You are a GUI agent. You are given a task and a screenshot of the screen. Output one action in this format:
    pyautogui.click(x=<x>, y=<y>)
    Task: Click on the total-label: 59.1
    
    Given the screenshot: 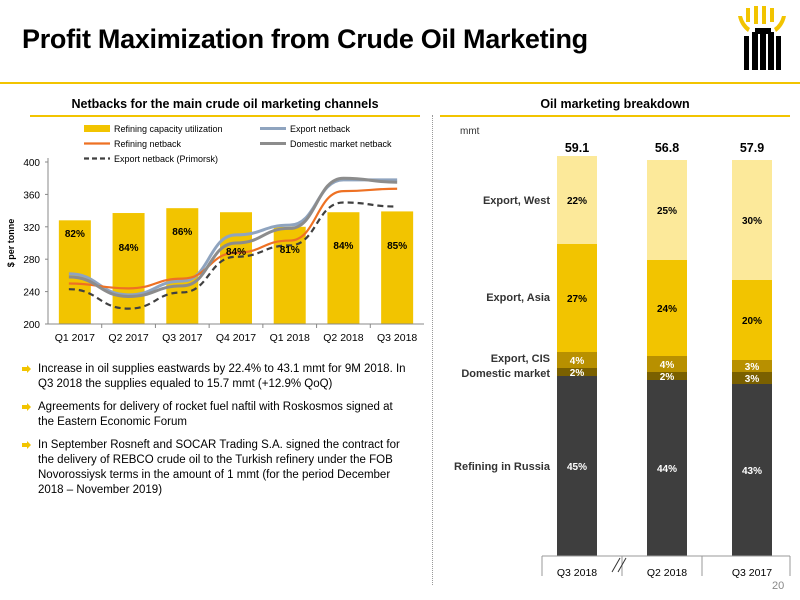 What is the action you would take?
    pyautogui.click(x=577, y=148)
    